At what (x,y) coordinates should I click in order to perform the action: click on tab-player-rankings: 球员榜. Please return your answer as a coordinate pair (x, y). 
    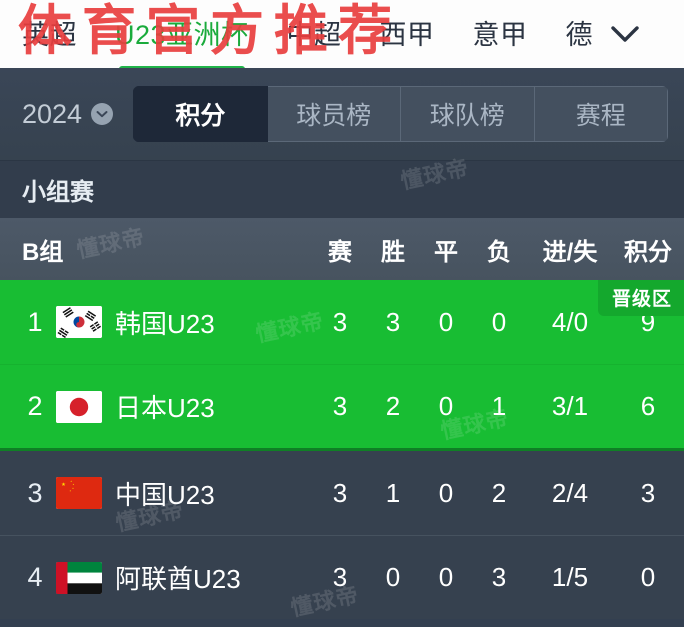
    Looking at the image, I should click on (334, 114).